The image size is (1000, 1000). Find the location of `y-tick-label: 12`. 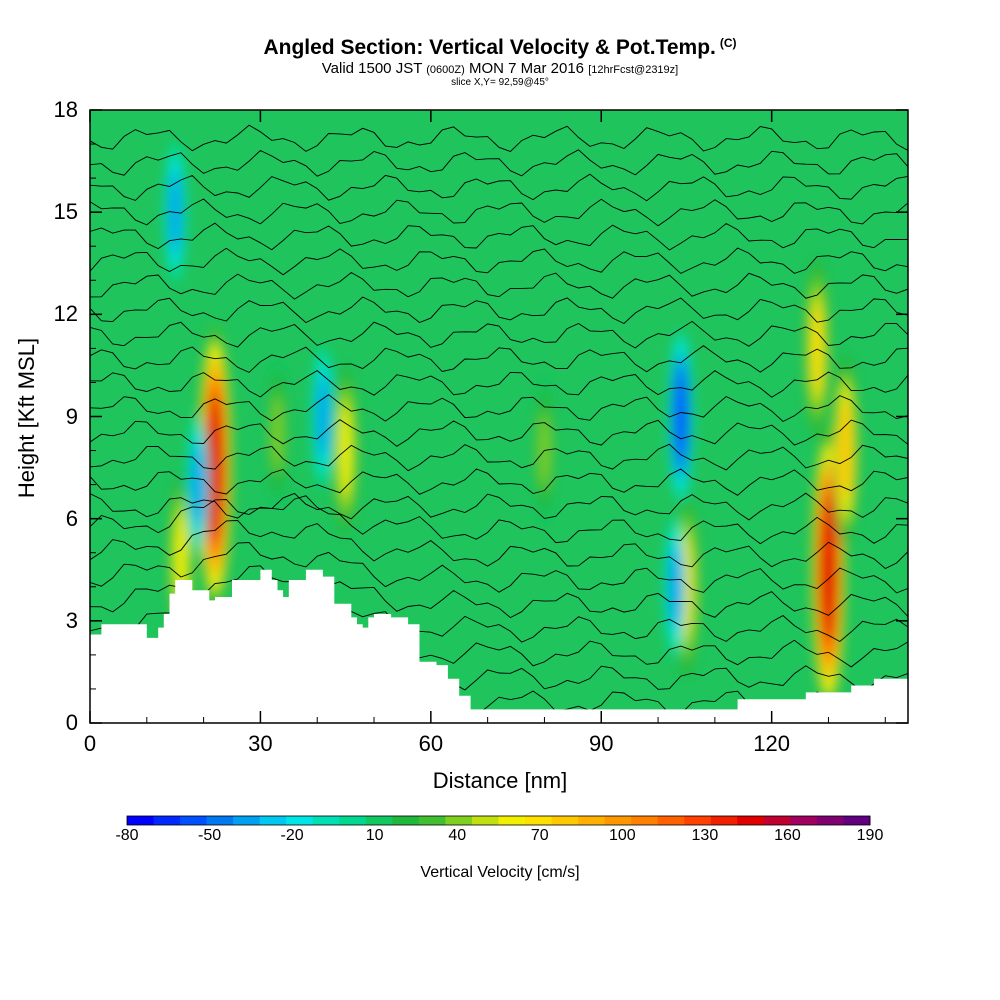

y-tick-label: 12 is located at coordinates (65, 314).